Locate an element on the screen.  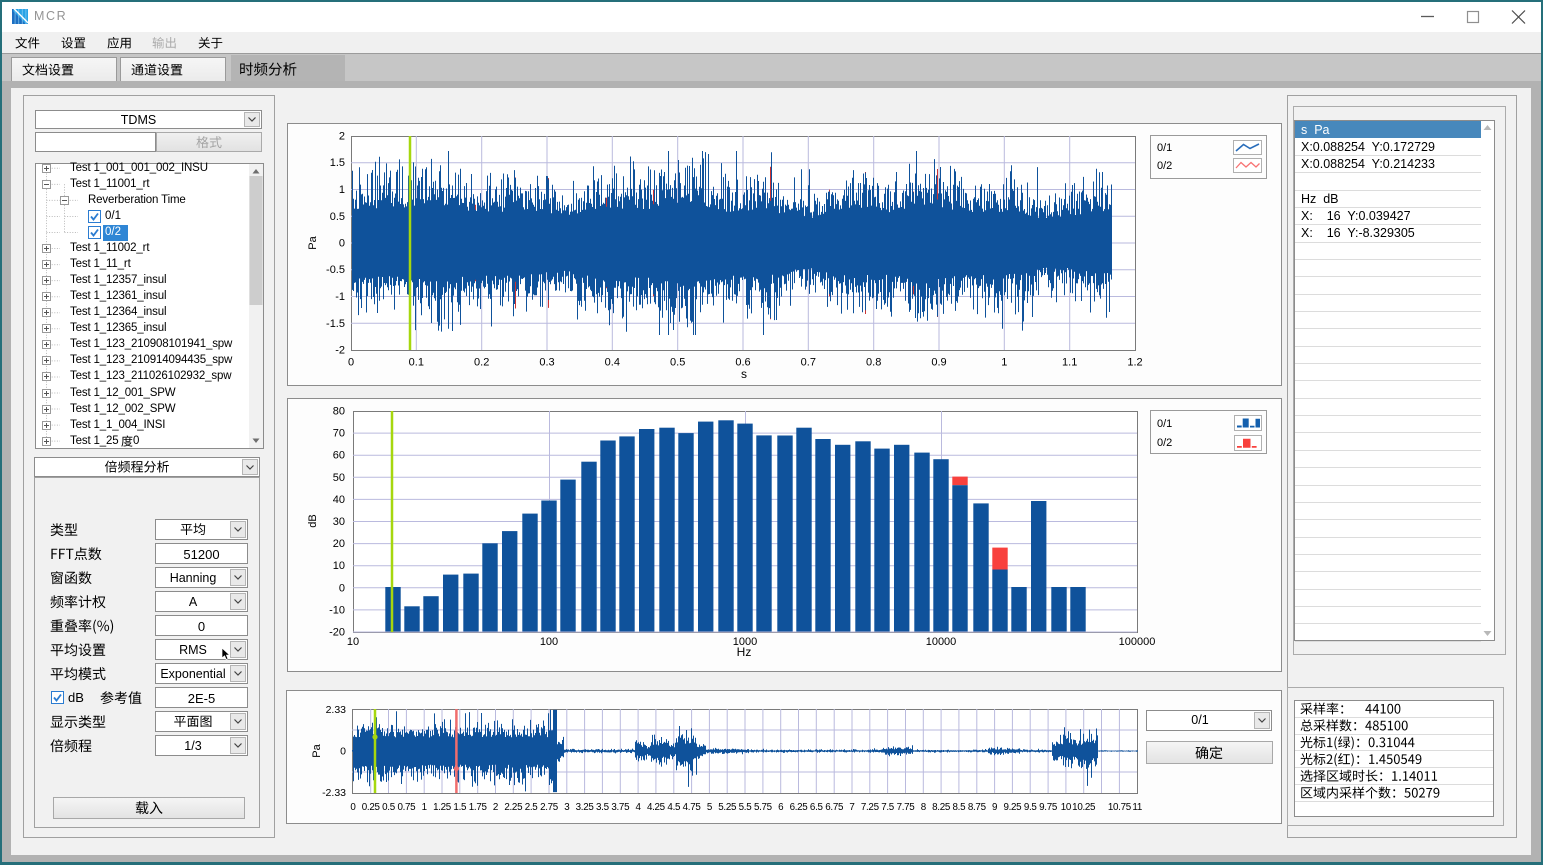
svg-text: 0.3 is located at coordinates (546, 363).